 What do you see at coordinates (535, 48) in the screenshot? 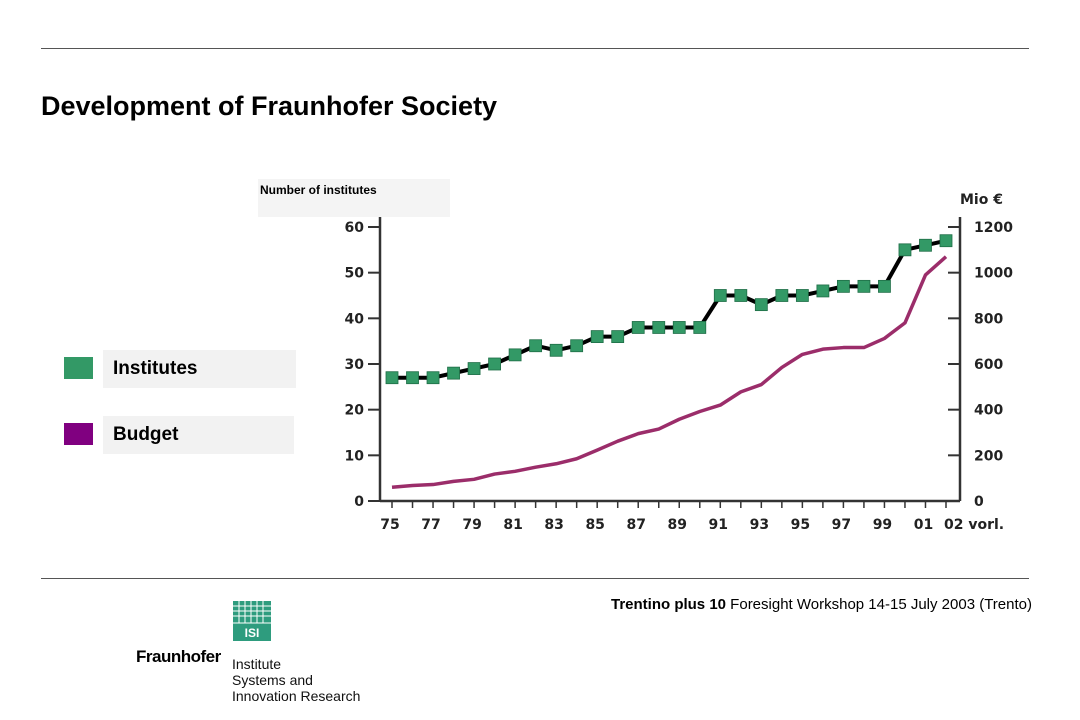
I see `top-rule` at bounding box center [535, 48].